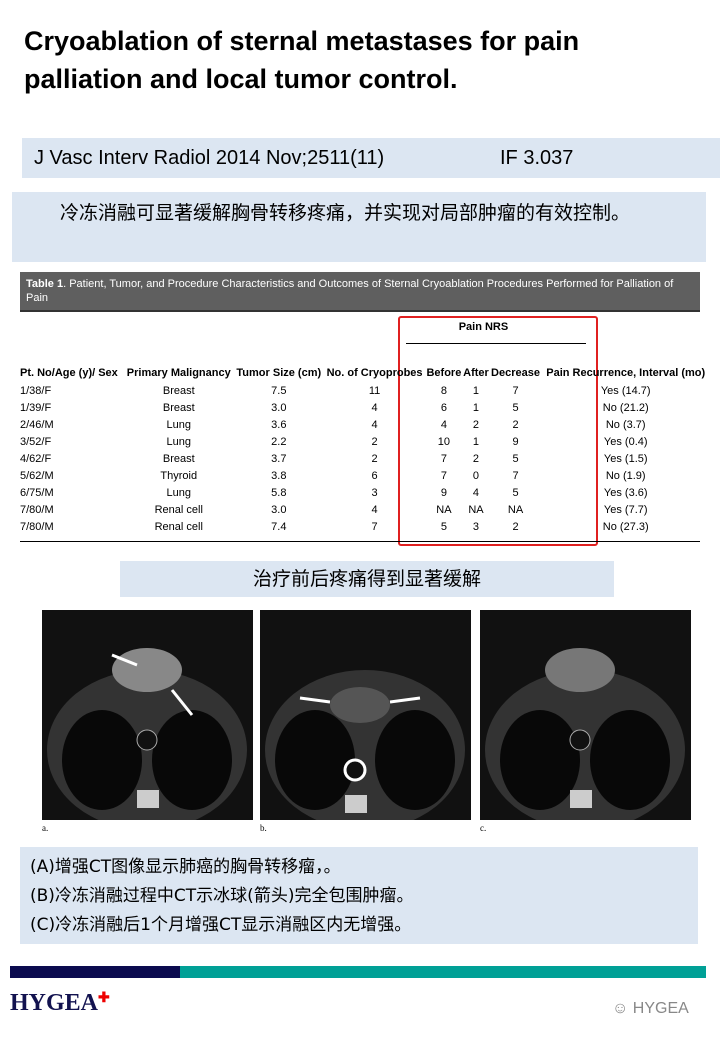 The height and width of the screenshot is (1040, 720). What do you see at coordinates (443, 972) in the screenshot?
I see `footer-bar-teal` at bounding box center [443, 972].